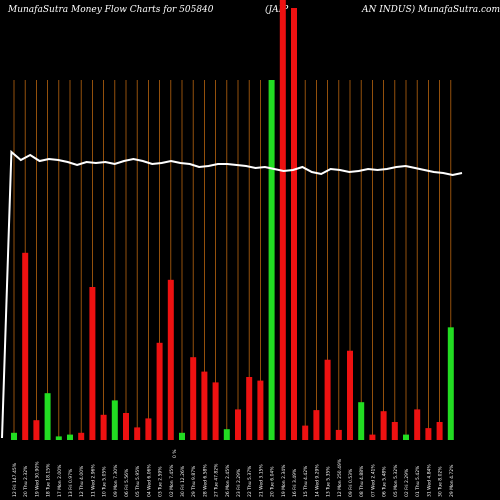 The width and height of the screenshot is (500, 500). I want to click on x-label-40: 29 Mon 4.72%, so click(452, 480).